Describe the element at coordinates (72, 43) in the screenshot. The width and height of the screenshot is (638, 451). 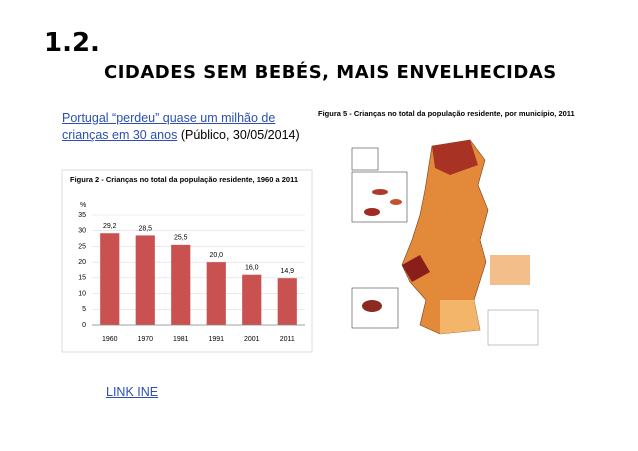
I see `section-number: 1.2.` at that location.